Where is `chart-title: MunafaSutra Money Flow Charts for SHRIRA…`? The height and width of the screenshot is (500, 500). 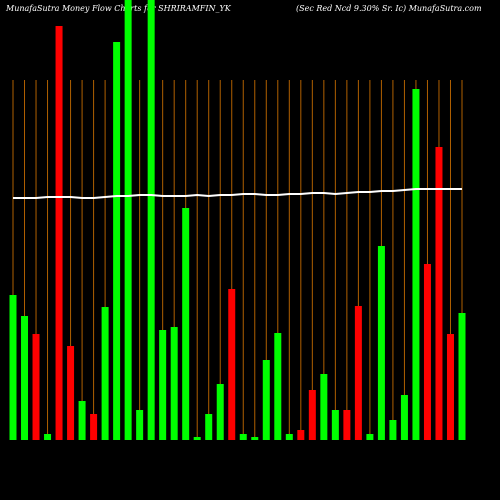
chart-title: MunafaSutra Money Flow Charts for SHRIRA… is located at coordinates (118, 8).